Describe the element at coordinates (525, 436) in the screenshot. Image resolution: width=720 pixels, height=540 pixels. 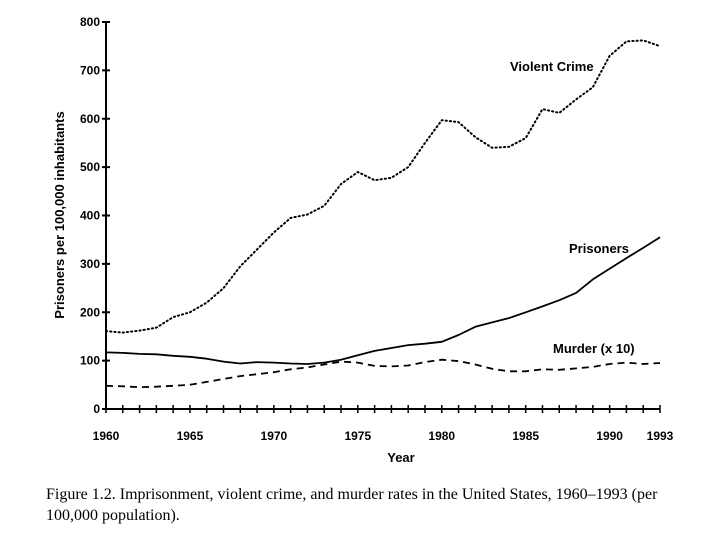
I see `x-tick-label: 1985` at that location.